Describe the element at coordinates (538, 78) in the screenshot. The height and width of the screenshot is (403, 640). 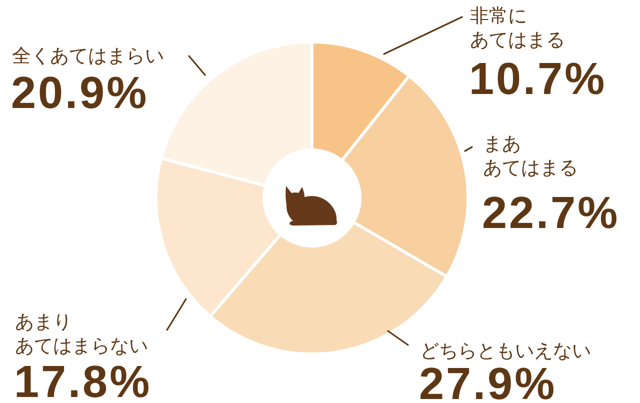
I see `data-label: 10.7%` at that location.